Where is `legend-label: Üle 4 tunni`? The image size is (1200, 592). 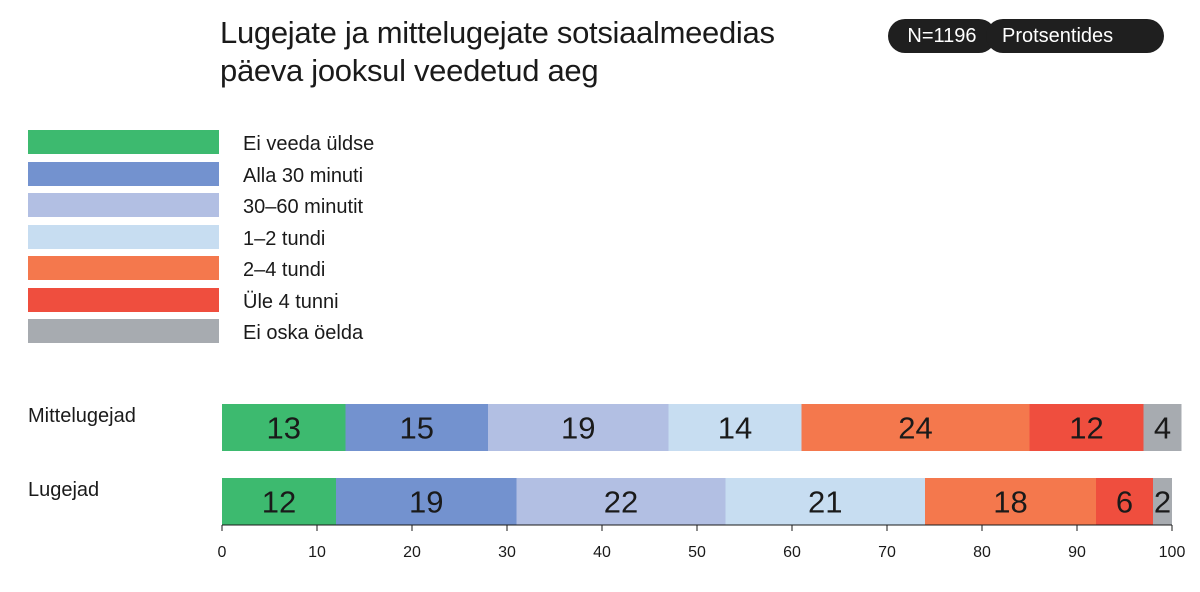 legend-label: Üle 4 tunni is located at coordinates (291, 301).